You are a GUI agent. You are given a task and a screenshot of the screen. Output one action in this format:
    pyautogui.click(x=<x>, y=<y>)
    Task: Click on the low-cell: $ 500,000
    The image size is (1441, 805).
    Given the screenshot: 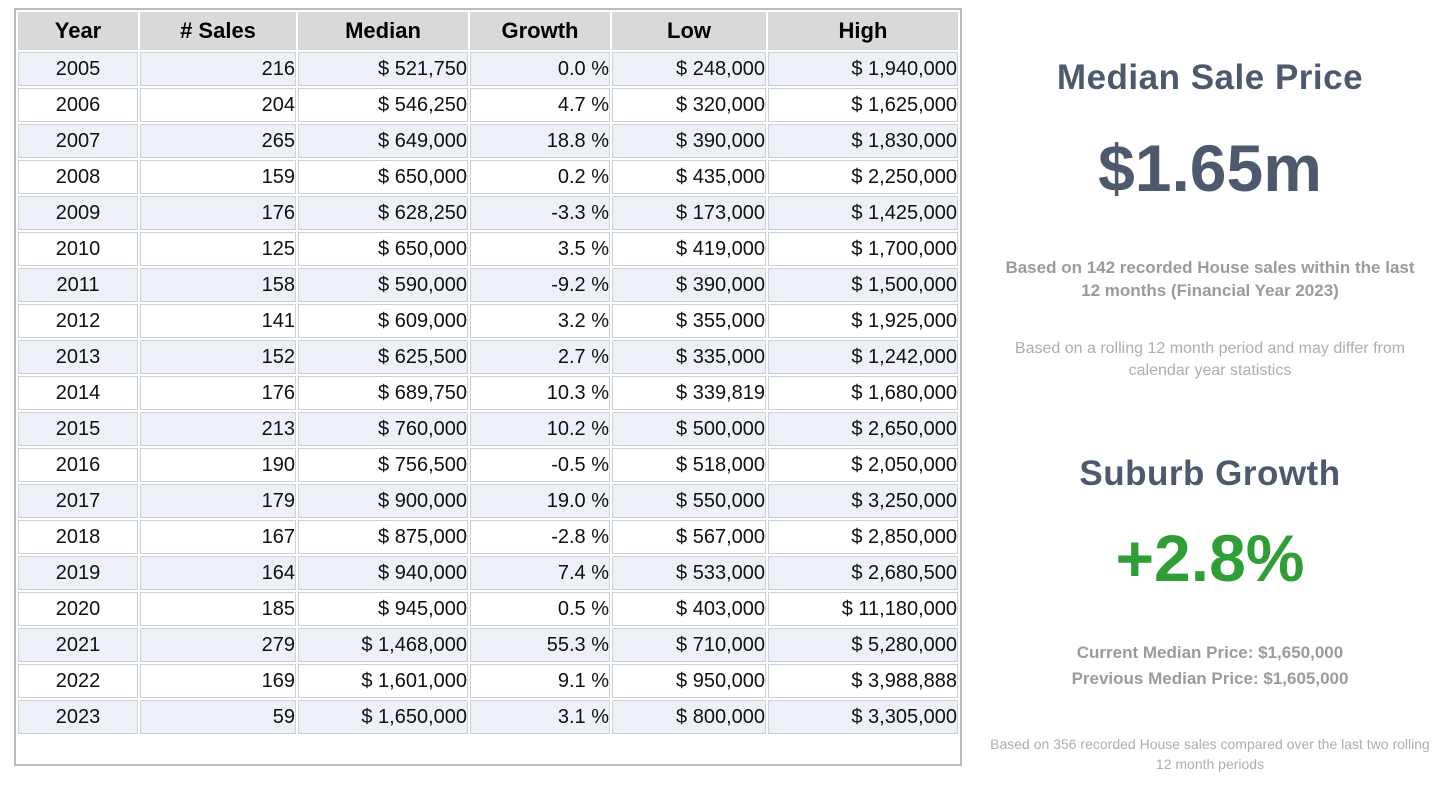 What is the action you would take?
    pyautogui.click(x=689, y=429)
    